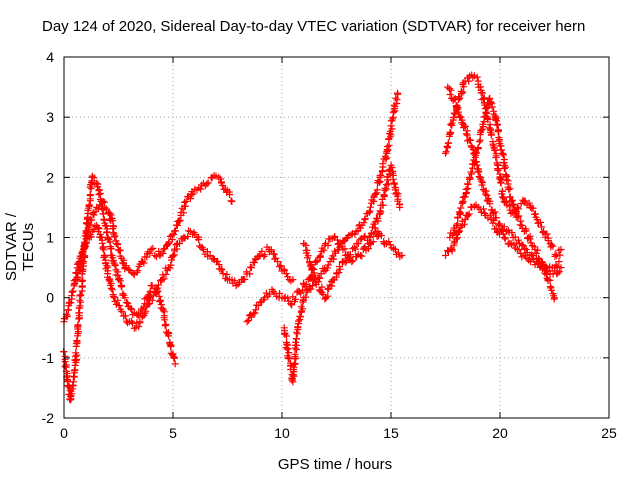 The height and width of the screenshot is (480, 640). What do you see at coordinates (500, 433) in the screenshot?
I see `x-tick-label: 20` at bounding box center [500, 433].